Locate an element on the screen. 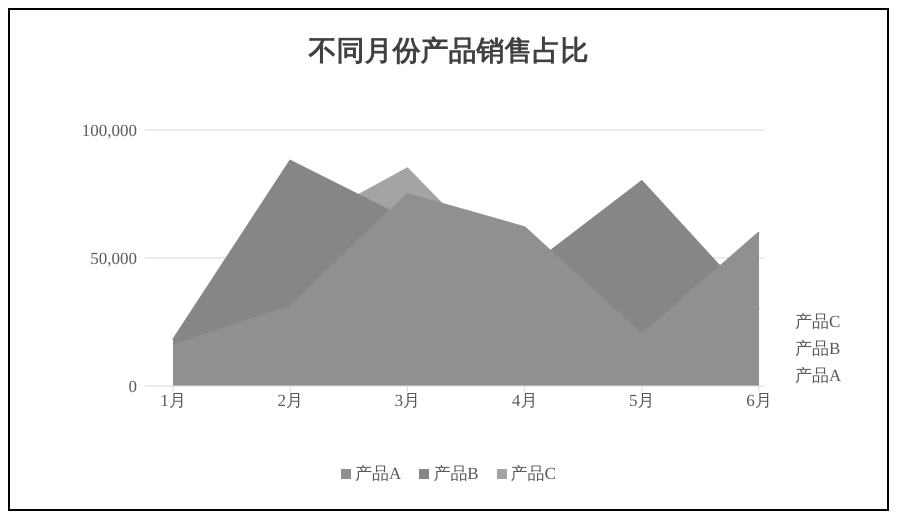 The height and width of the screenshot is (521, 899). text: 产品C is located at coordinates (817, 321).